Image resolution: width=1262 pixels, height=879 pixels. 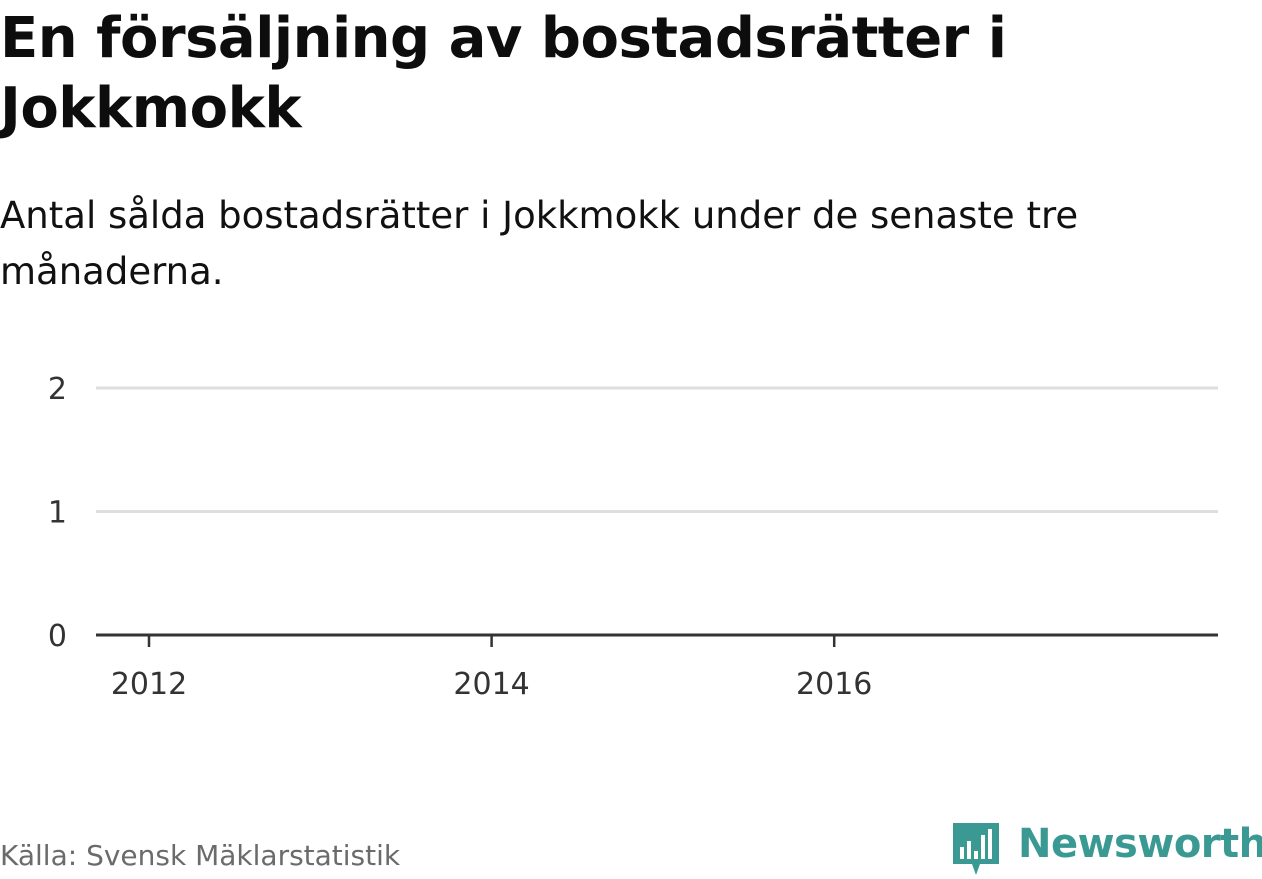 What do you see at coordinates (200, 855) in the screenshot?
I see `source-credit: Källa: Svensk Mäklarstatistik` at bounding box center [200, 855].